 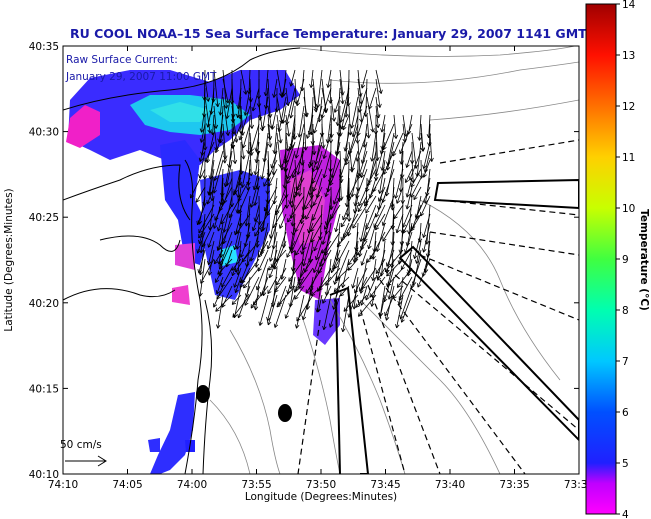 I want to click on x-tick-label: 73:50, so click(x=321, y=485).